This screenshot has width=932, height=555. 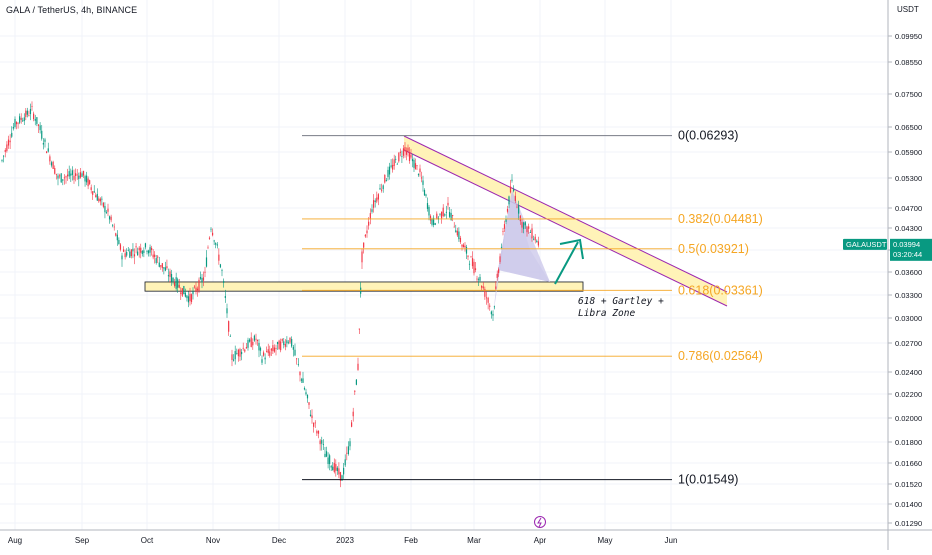 I want to click on time-tick-label: May, so click(x=604, y=540).